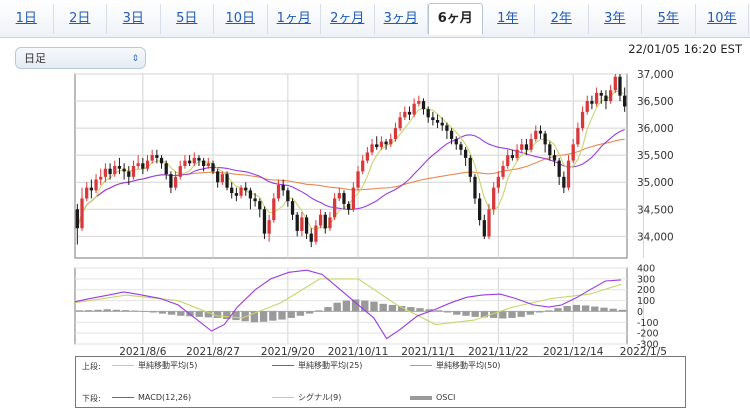 The width and height of the screenshot is (750, 409). Describe the element at coordinates (187, 19) in the screenshot. I see `tab-5日: 5日` at that location.